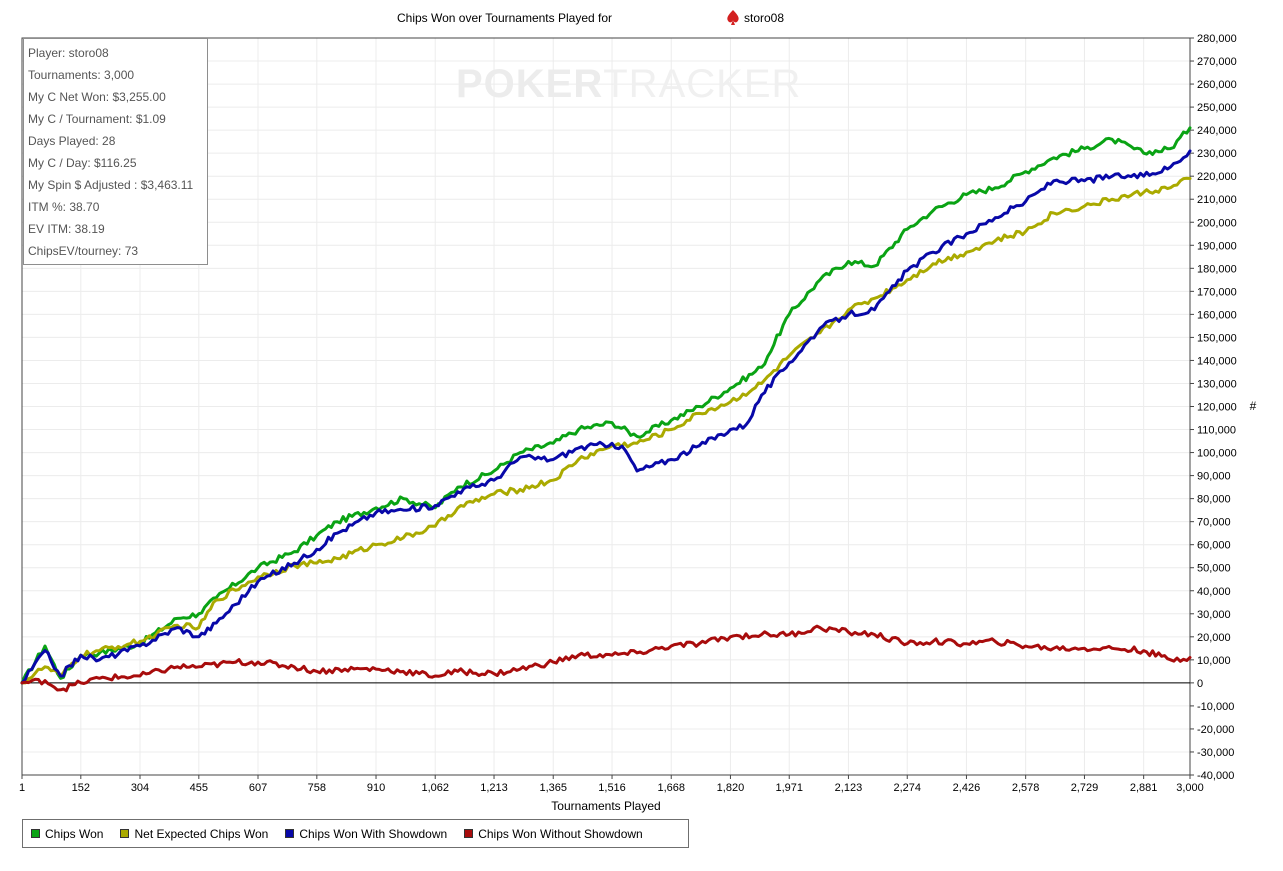  Describe the element at coordinates (74, 833) in the screenshot. I see `legend-label: Chips Won` at that location.